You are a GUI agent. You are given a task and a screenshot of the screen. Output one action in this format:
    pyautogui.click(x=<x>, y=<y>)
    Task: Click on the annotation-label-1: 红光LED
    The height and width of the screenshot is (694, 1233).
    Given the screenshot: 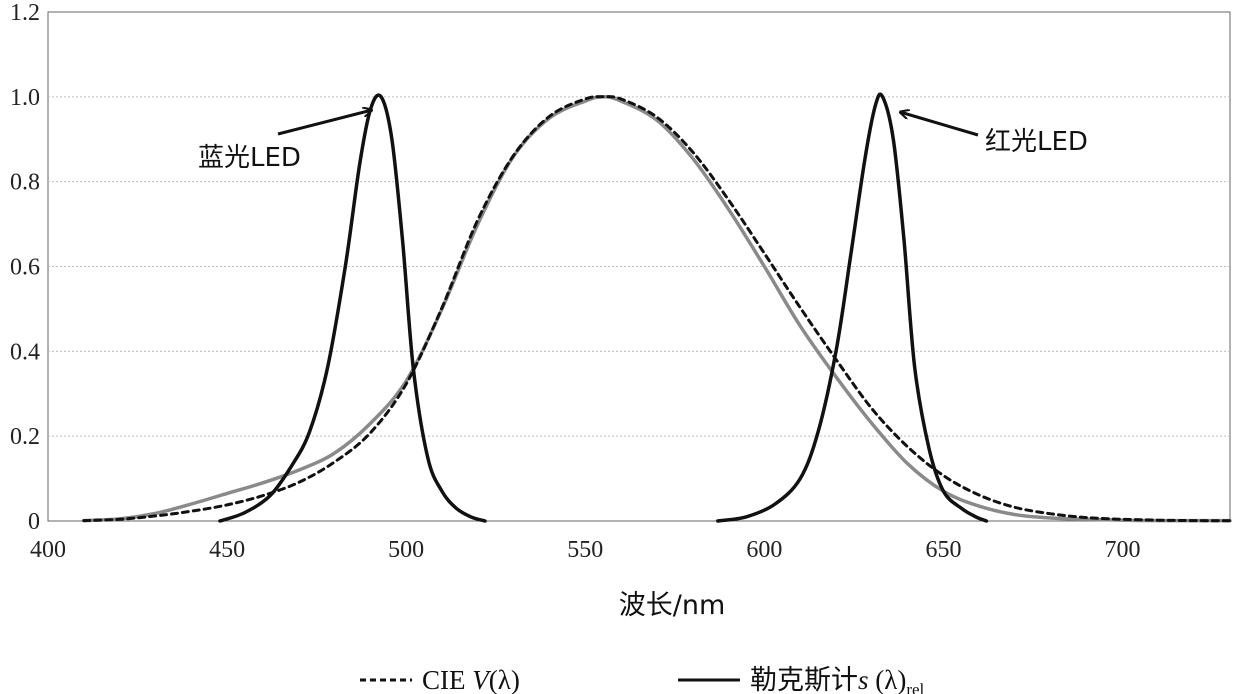 What is the action you would take?
    pyautogui.click(x=1036, y=142)
    